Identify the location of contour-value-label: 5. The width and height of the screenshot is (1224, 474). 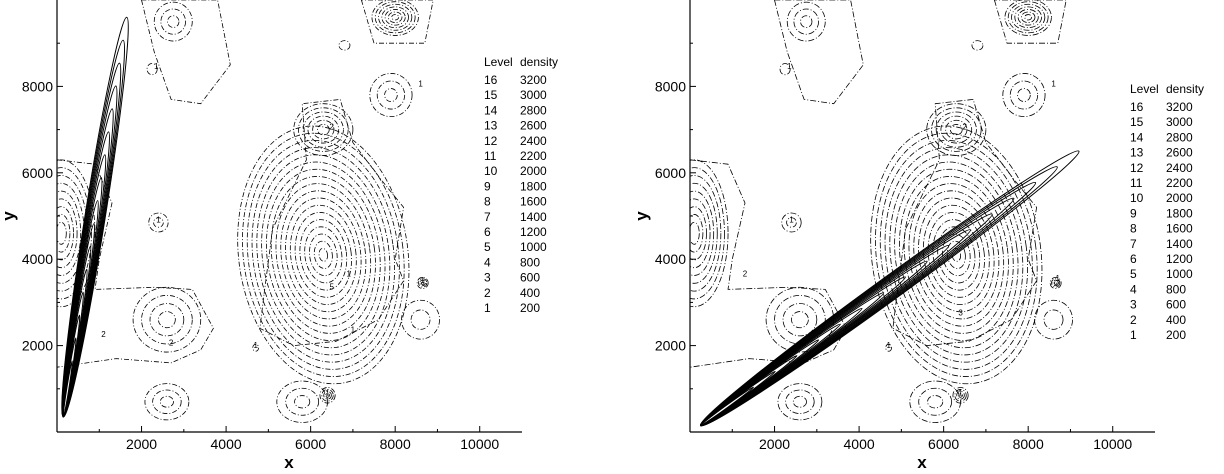
(332, 286).